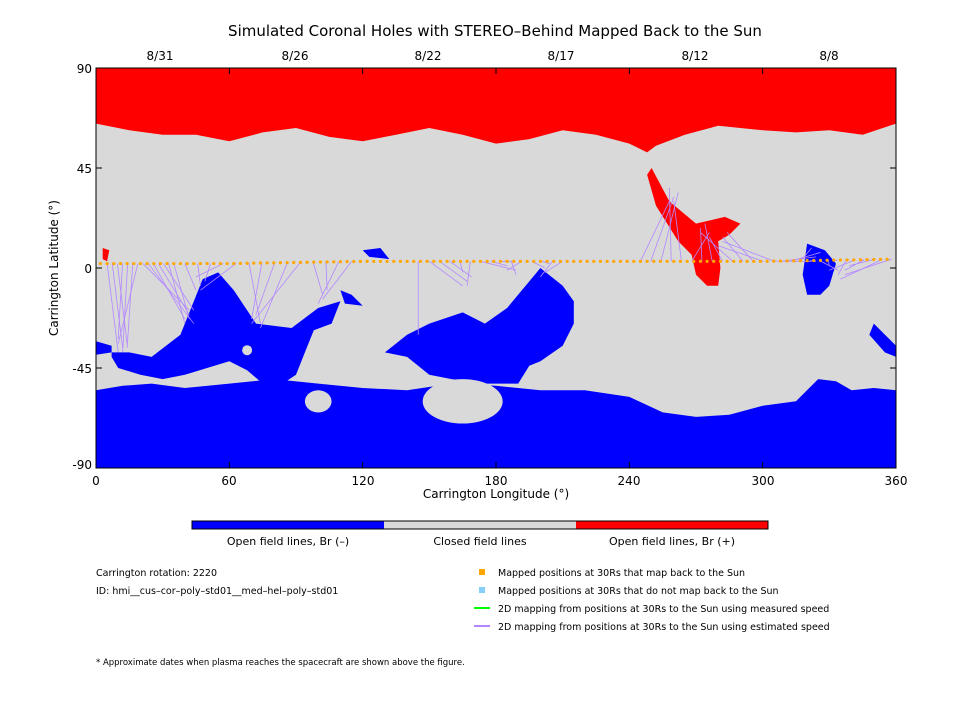 This screenshot has height=724, width=960. What do you see at coordinates (160, 56) in the screenshot?
I see `date-label: 8/31` at bounding box center [160, 56].